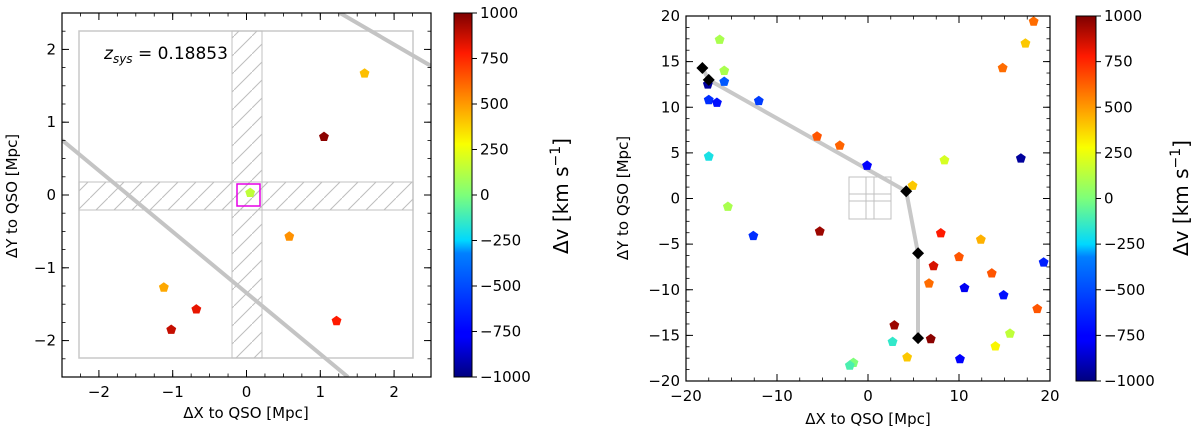 This screenshot has height=432, width=1200. I want to click on y-tick-label: 1, so click(51, 122).